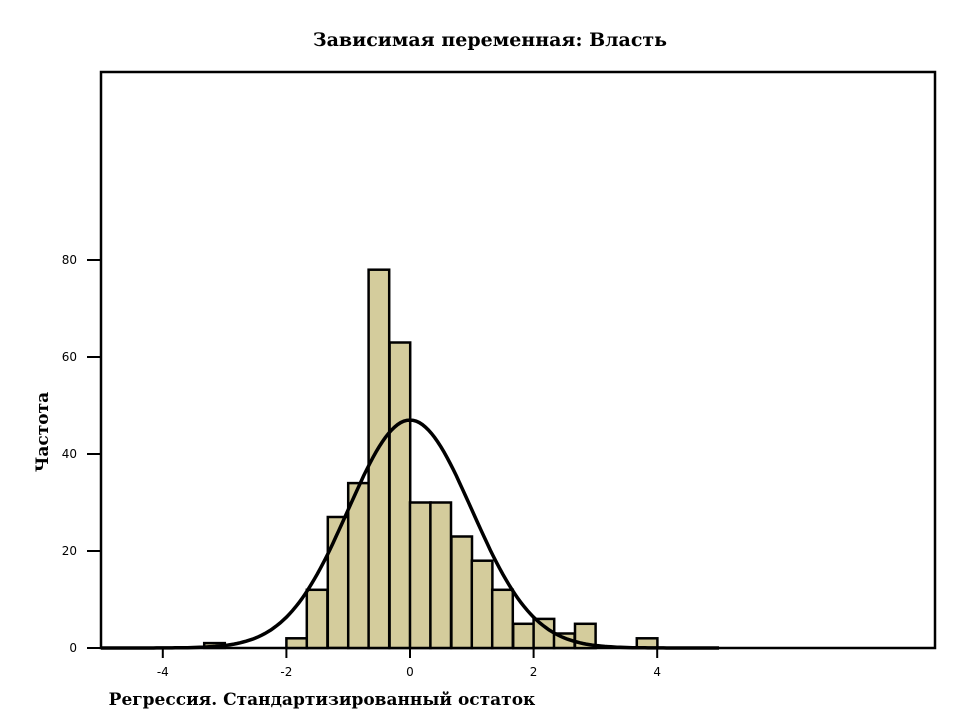 This screenshot has height=720, width=960. I want to click on chart-title: Зависимая переменная: Власть, so click(490, 40).